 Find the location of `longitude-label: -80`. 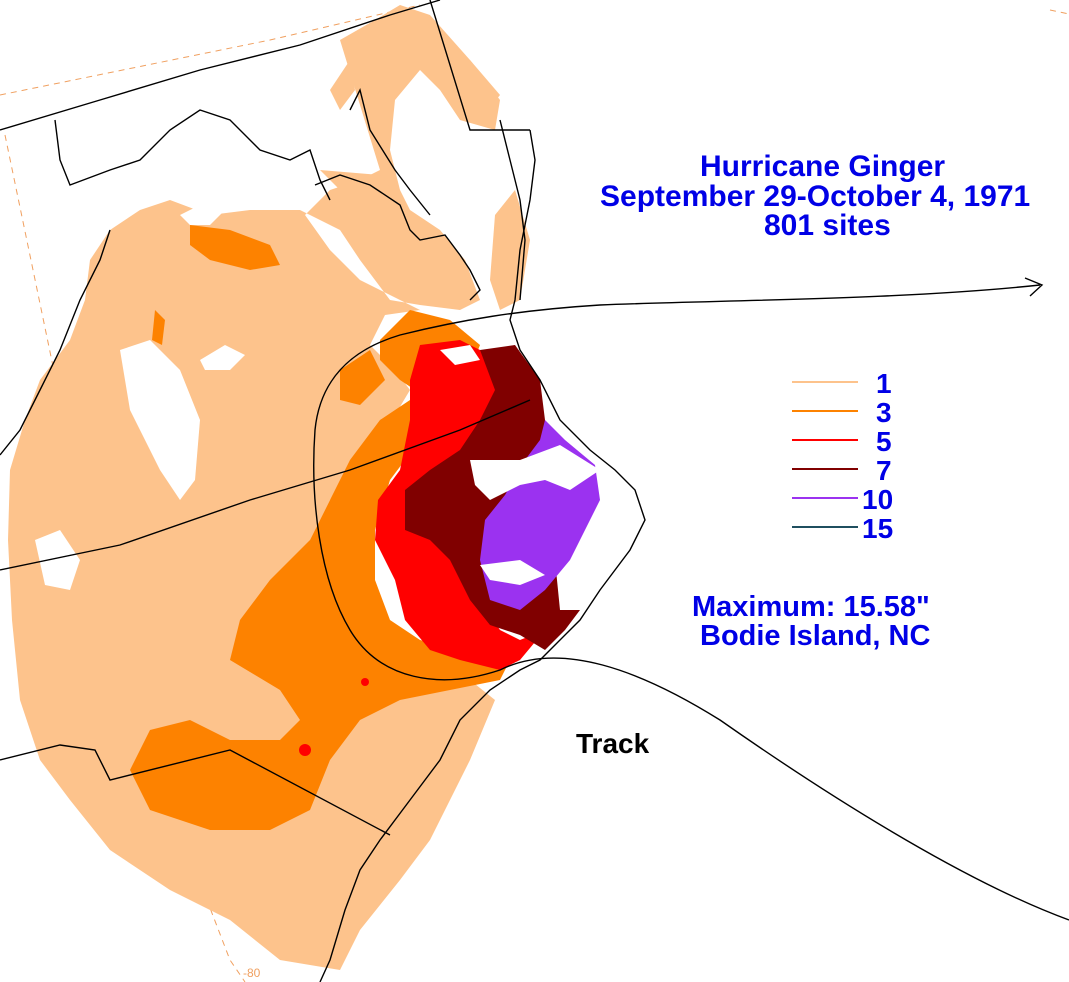

longitude-label: -80 is located at coordinates (252, 973).